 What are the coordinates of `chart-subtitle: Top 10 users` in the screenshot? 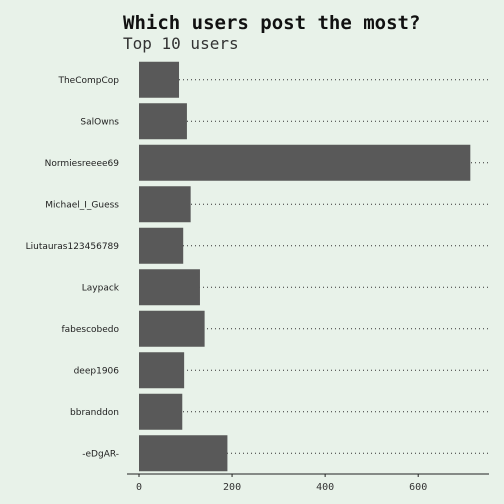 It's located at (181, 43).